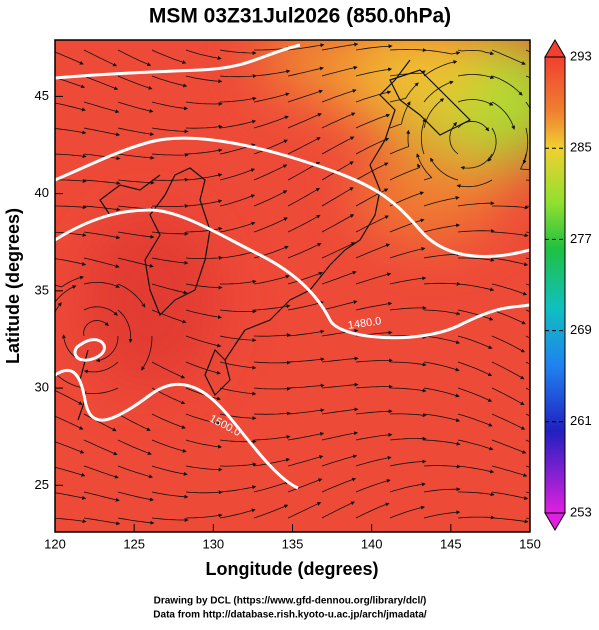 The image size is (599, 630). Describe the element at coordinates (568, 283) in the screenshot. I see `colorbar-ticks: 253 261 269 277 285 293` at that location.